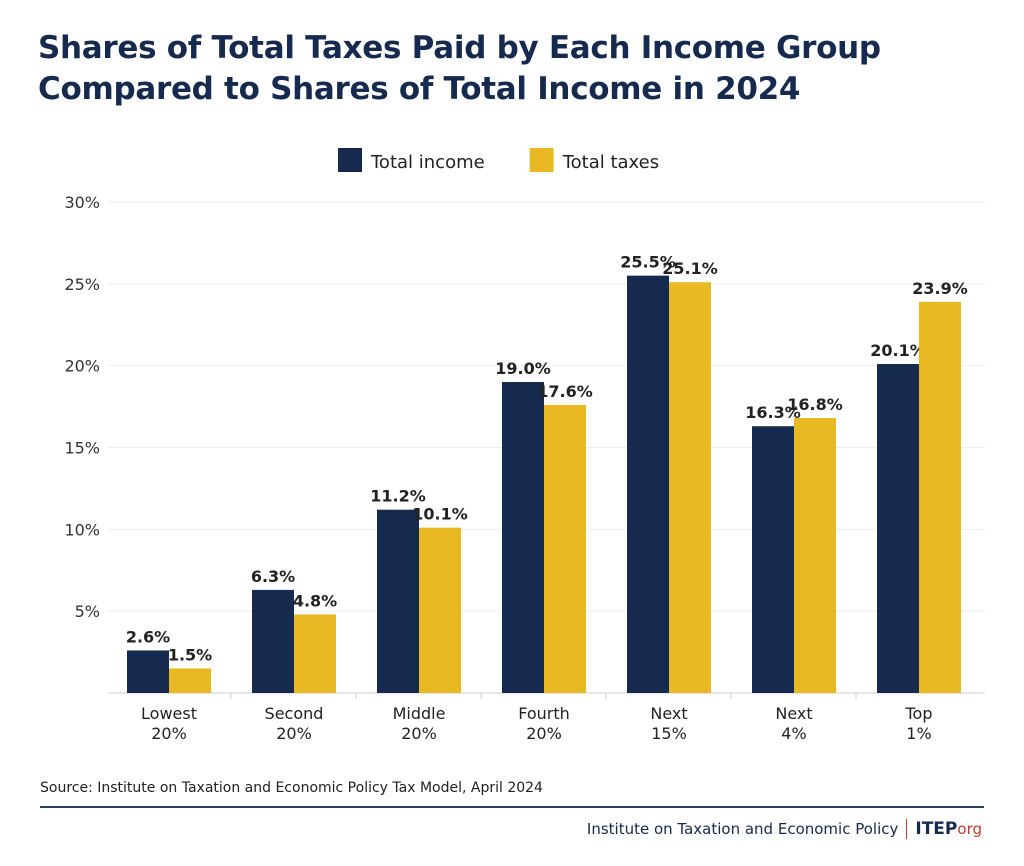 The height and width of the screenshot is (866, 1024). Describe the element at coordinates (948, 829) in the screenshot. I see `itep-logo: ITEPorg` at that location.